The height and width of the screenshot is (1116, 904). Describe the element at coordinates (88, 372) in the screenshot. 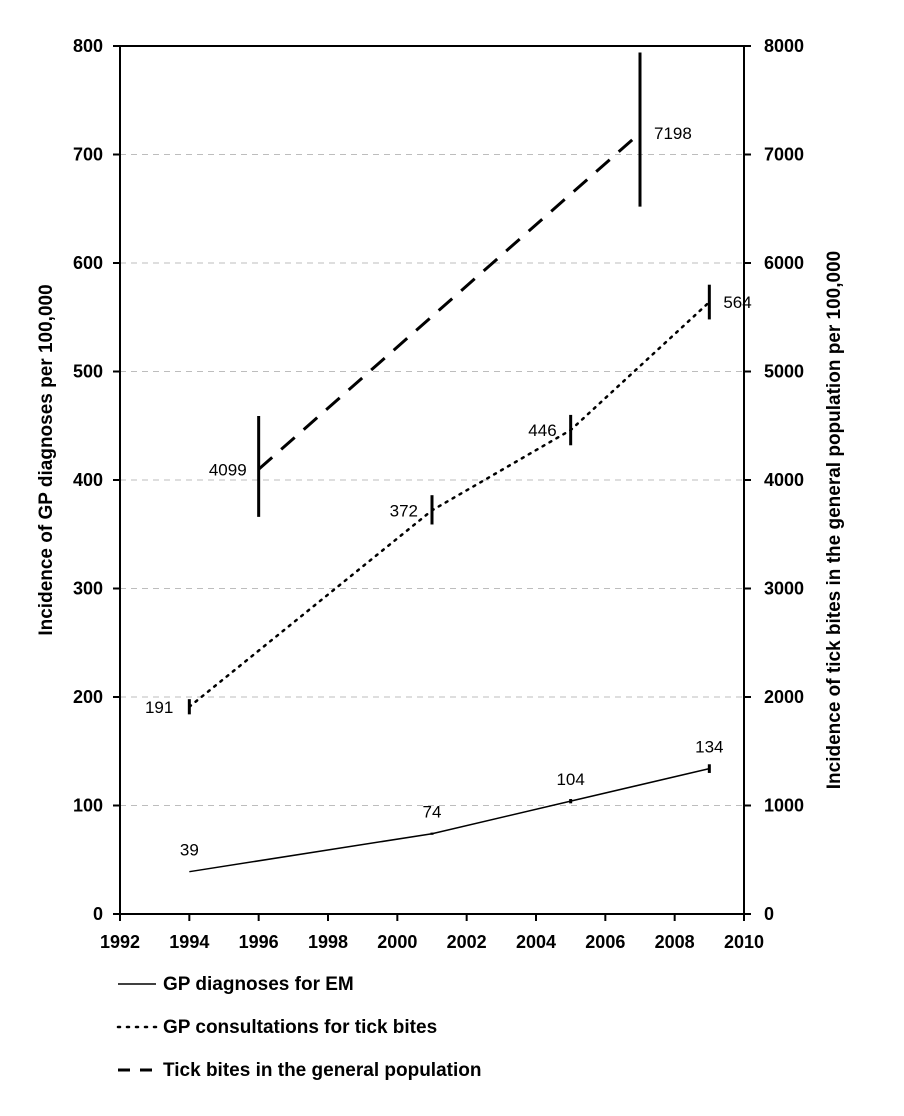

I see `y-tick-label: 500` at that location.